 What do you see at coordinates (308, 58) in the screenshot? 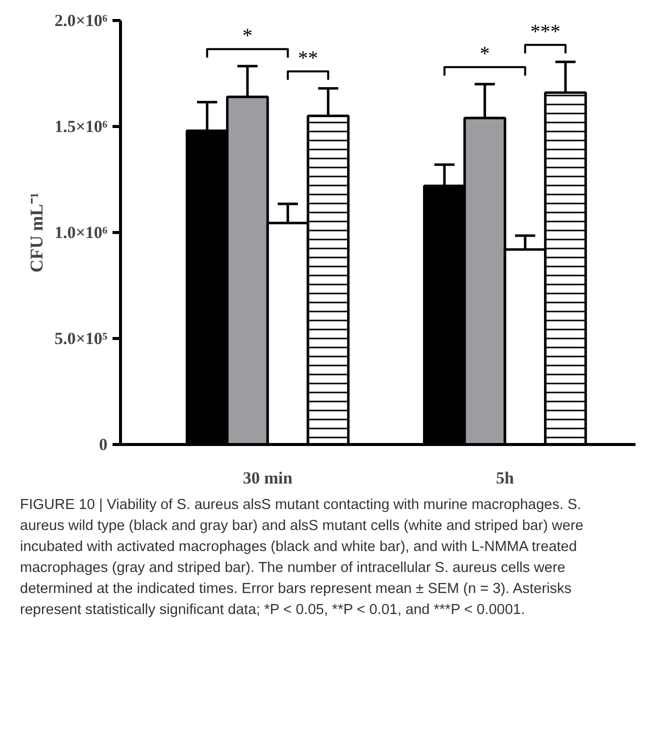
I see `annotation: **` at bounding box center [308, 58].